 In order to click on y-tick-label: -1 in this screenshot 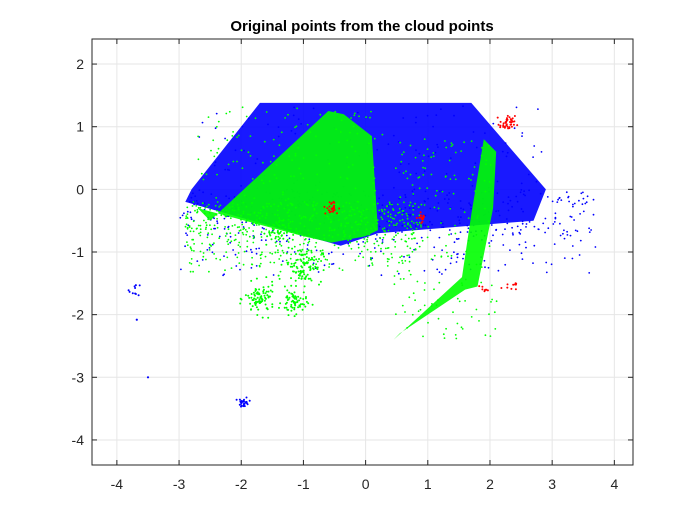, I will do `click(78, 252)`.